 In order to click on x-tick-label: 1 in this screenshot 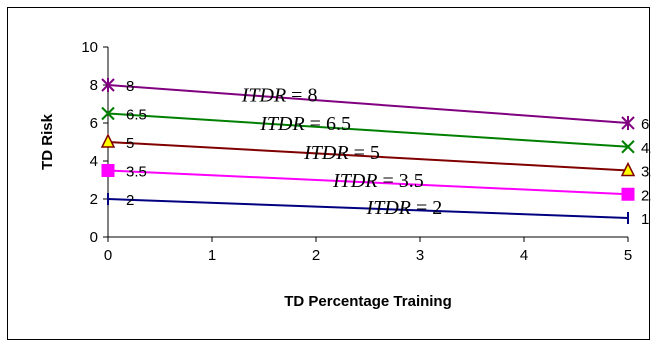, I will do `click(212, 255)`.